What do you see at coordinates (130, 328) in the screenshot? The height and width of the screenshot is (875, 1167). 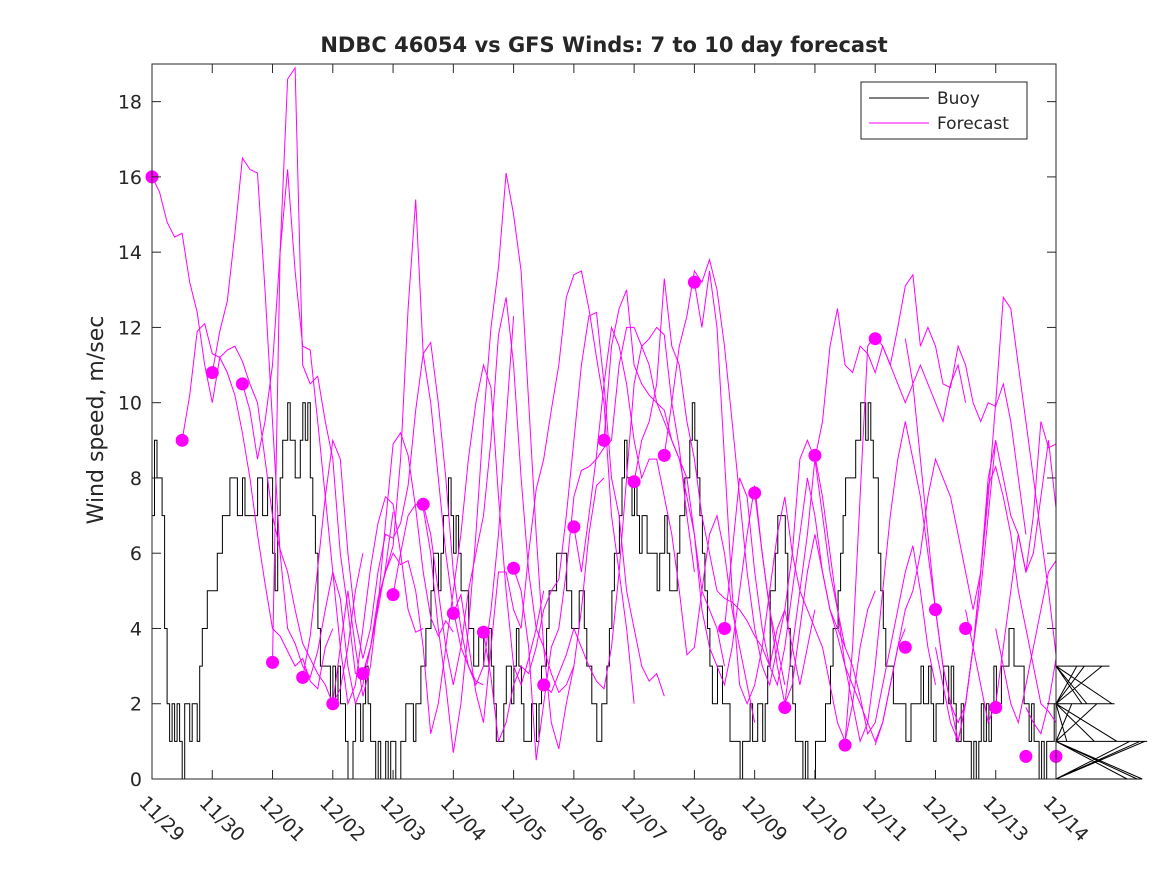 I see `y-tick-label: 12` at bounding box center [130, 328].